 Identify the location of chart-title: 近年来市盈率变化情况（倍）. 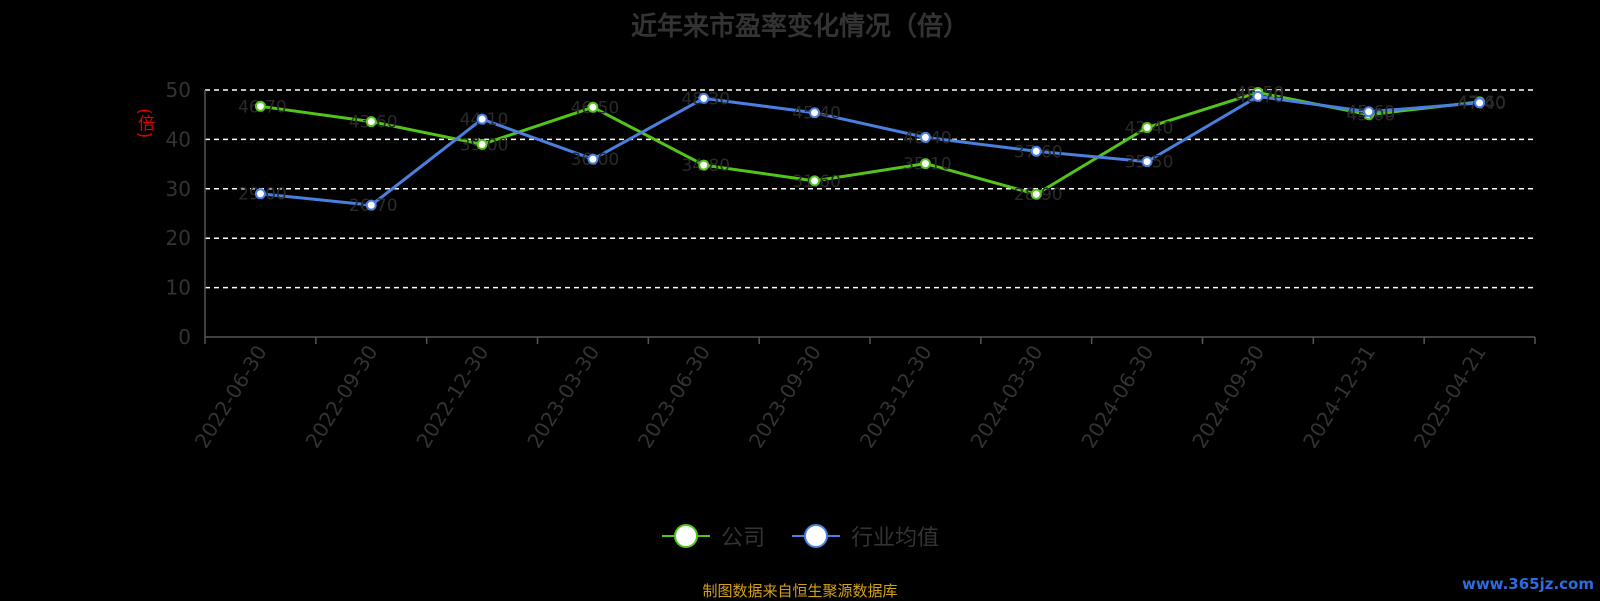
(799, 27).